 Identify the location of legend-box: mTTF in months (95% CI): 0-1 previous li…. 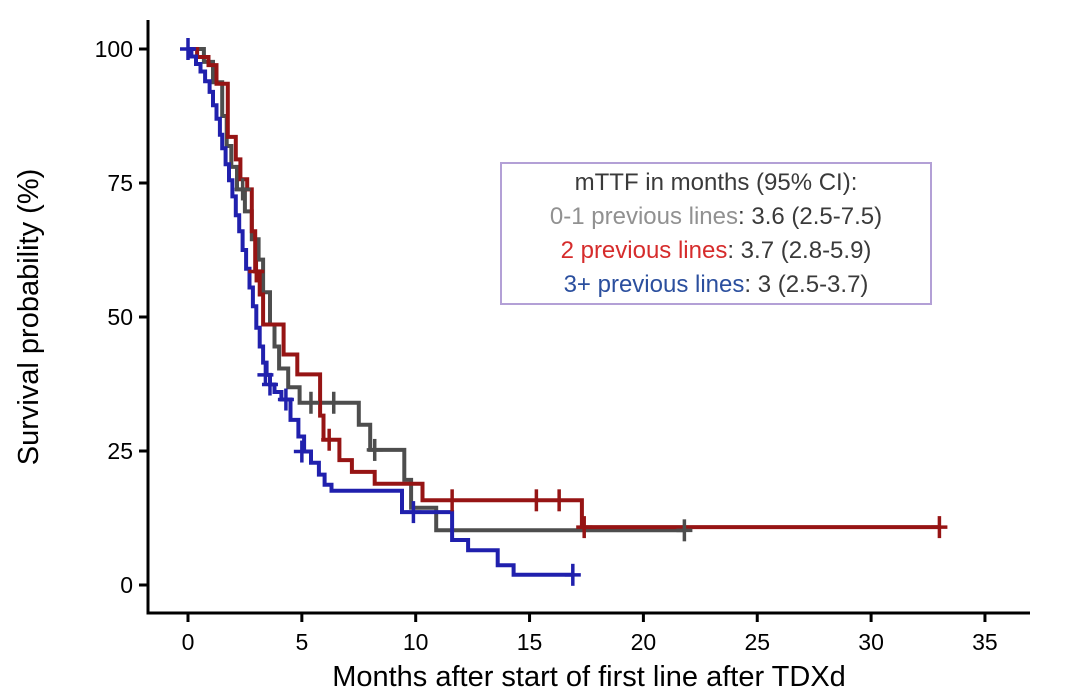
(716, 233).